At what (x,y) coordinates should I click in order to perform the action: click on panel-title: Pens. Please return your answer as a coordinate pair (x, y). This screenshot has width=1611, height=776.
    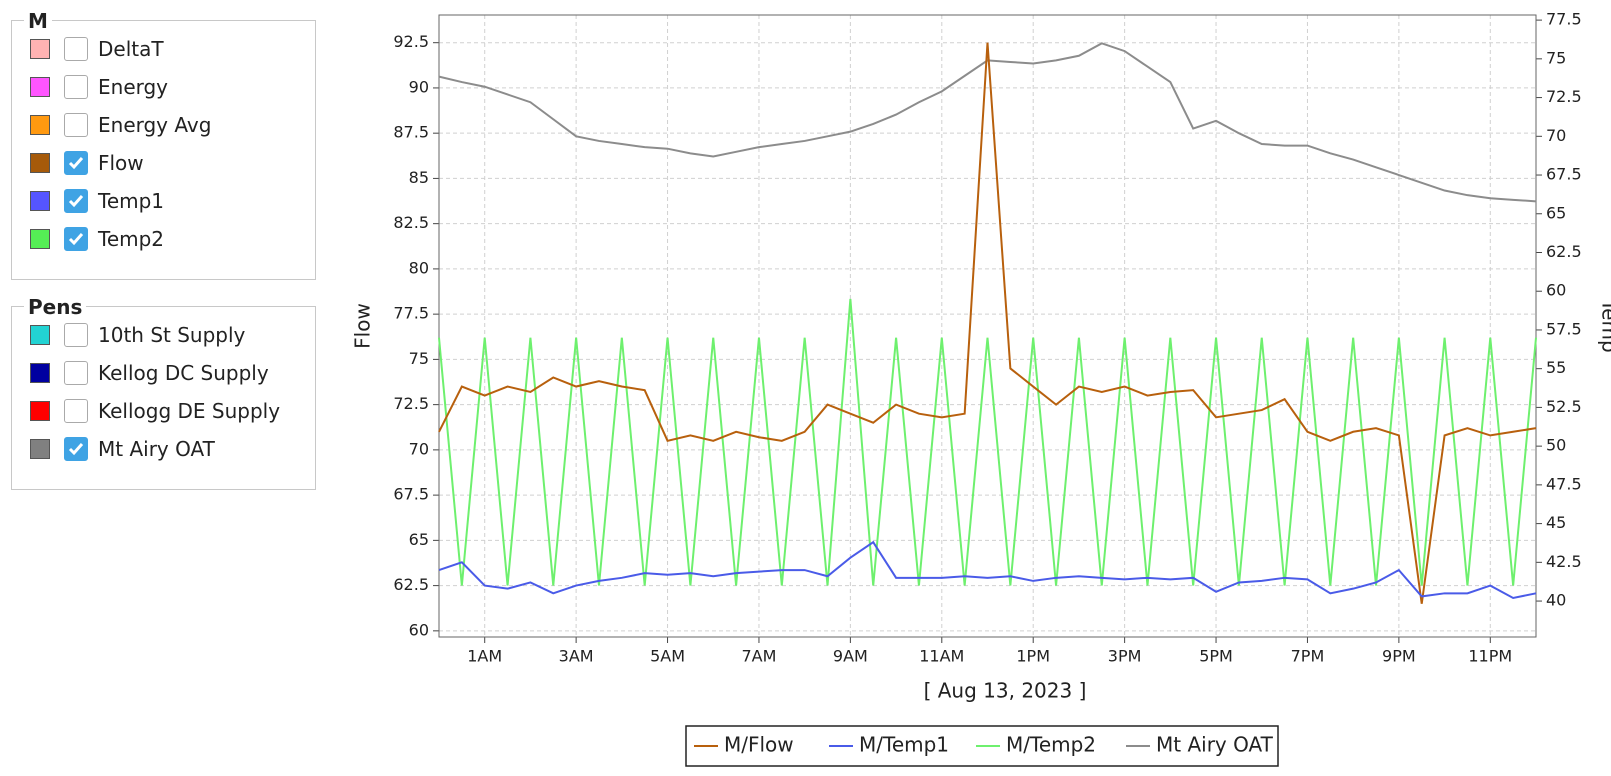
    Looking at the image, I should click on (55, 307).